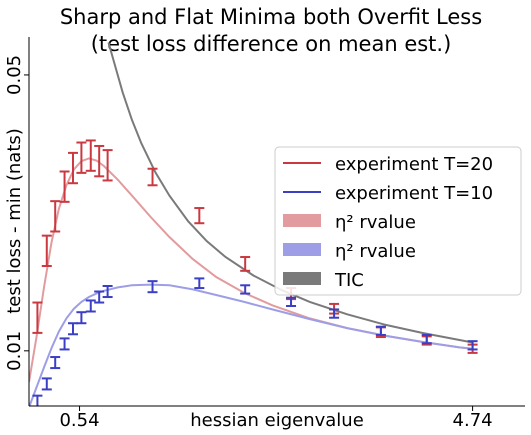 Image resolution: width=531 pixels, height=435 pixels. Describe the element at coordinates (349, 280) in the screenshot. I see `legend-label-4: TIC` at that location.